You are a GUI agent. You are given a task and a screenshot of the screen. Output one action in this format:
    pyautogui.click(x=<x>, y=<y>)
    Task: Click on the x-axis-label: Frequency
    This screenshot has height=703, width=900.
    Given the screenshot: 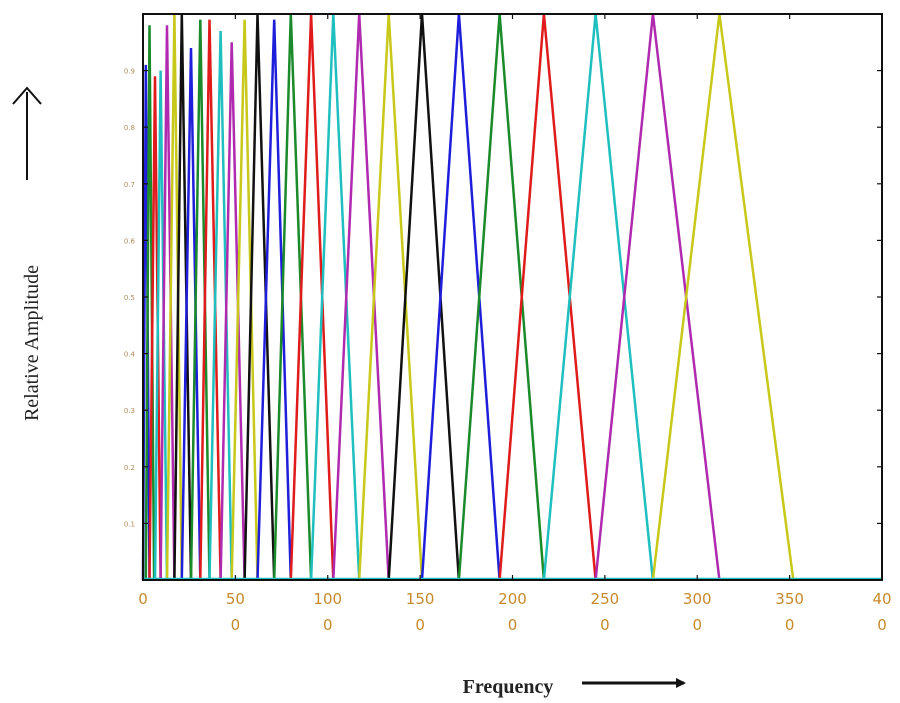 What is the action you would take?
    pyautogui.click(x=508, y=687)
    